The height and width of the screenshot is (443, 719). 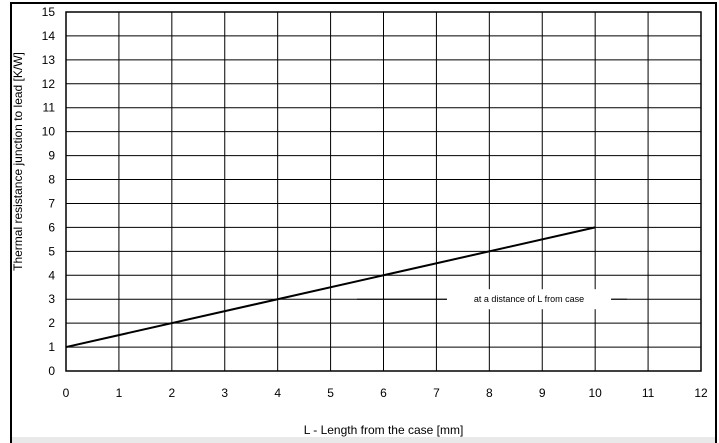 I want to click on x-tick-label: 9, so click(x=542, y=393).